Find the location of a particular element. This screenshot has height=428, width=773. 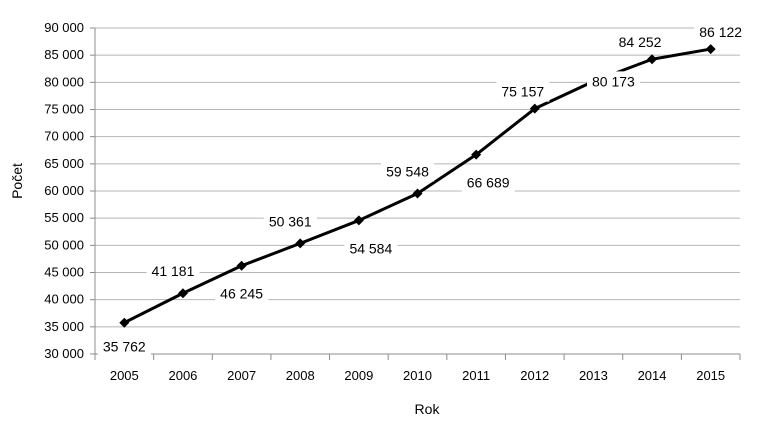

x-tick-label: 2011 is located at coordinates (476, 375).